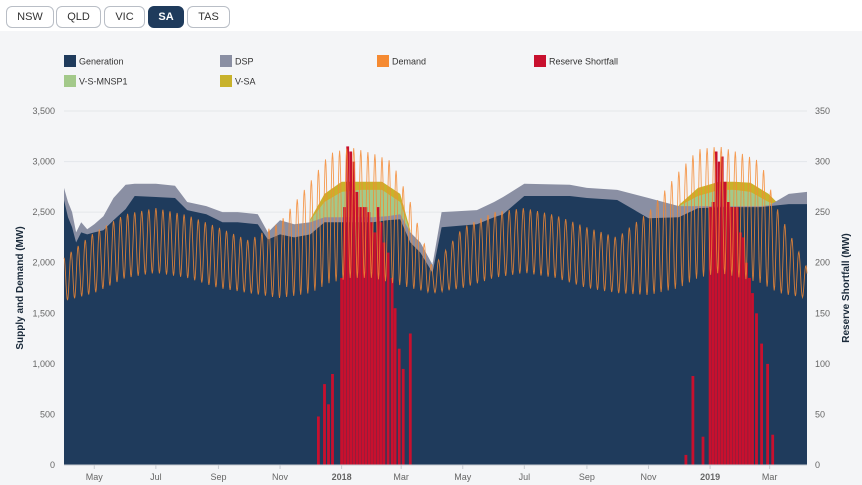  What do you see at coordinates (822, 212) in the screenshot?
I see `y2-tick-label: 250` at bounding box center [822, 212].